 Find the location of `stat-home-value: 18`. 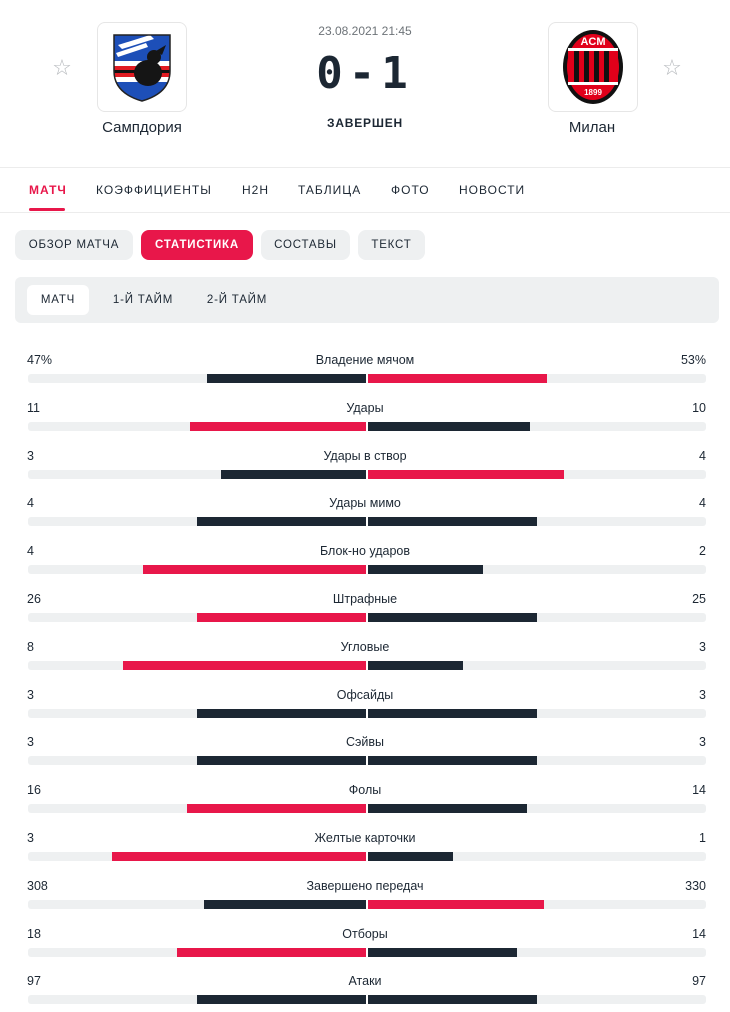

stat-home-value: 18 is located at coordinates (34, 933).